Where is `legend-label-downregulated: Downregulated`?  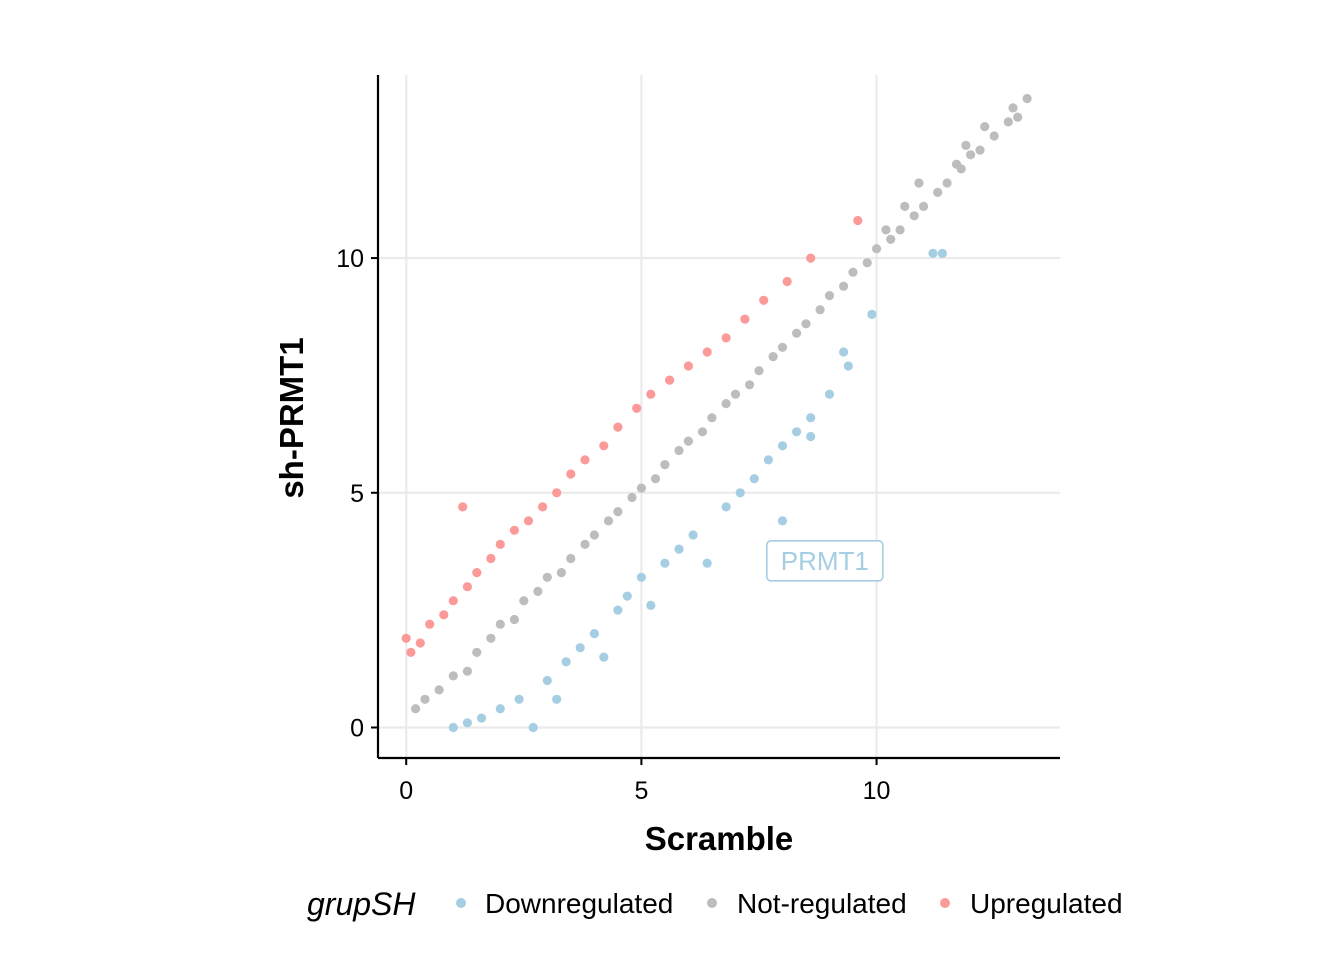
legend-label-downregulated: Downregulated is located at coordinates (579, 903).